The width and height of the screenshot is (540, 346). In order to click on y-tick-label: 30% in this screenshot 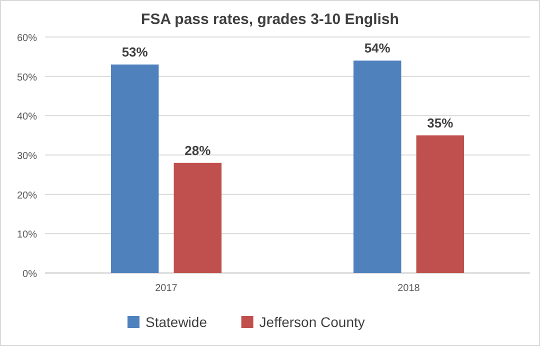, I will do `click(27, 156)`.